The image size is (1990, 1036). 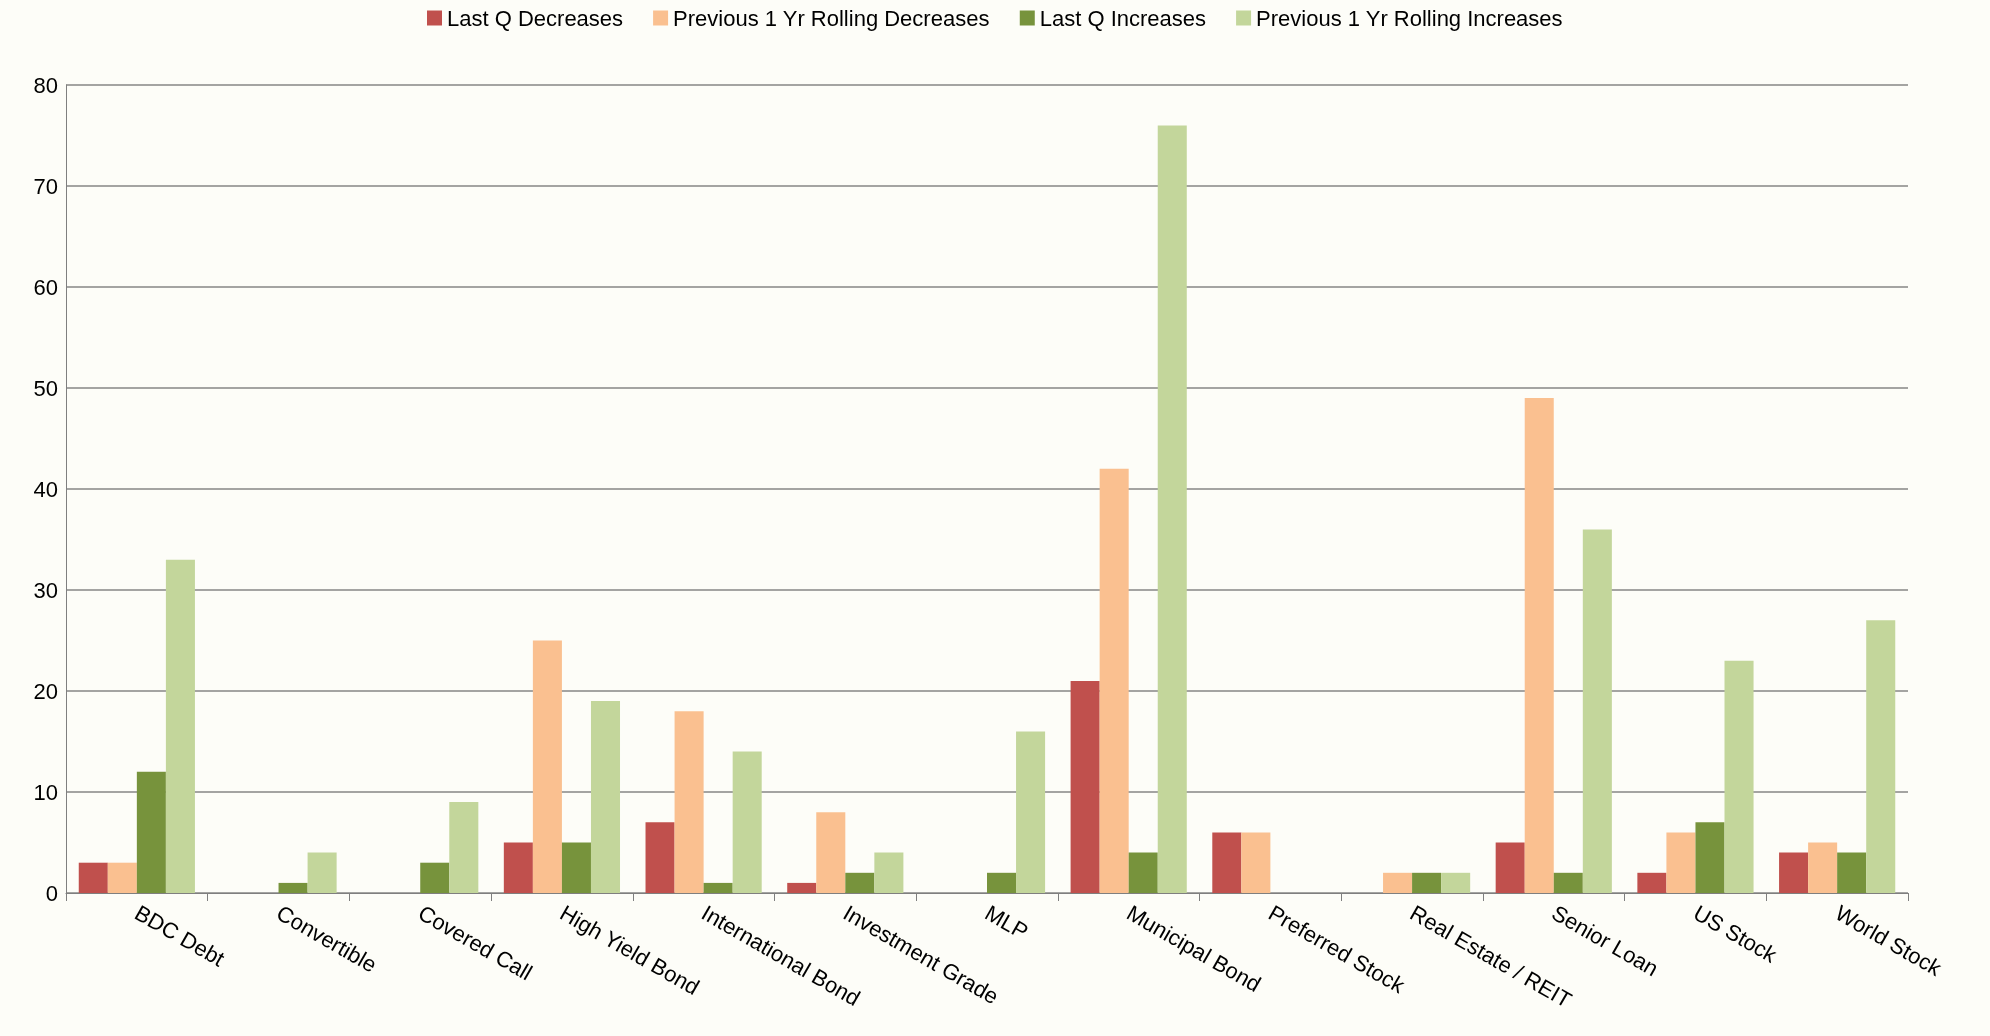 What do you see at coordinates (45, 590) in the screenshot?
I see `y-tick-label: 30` at bounding box center [45, 590].